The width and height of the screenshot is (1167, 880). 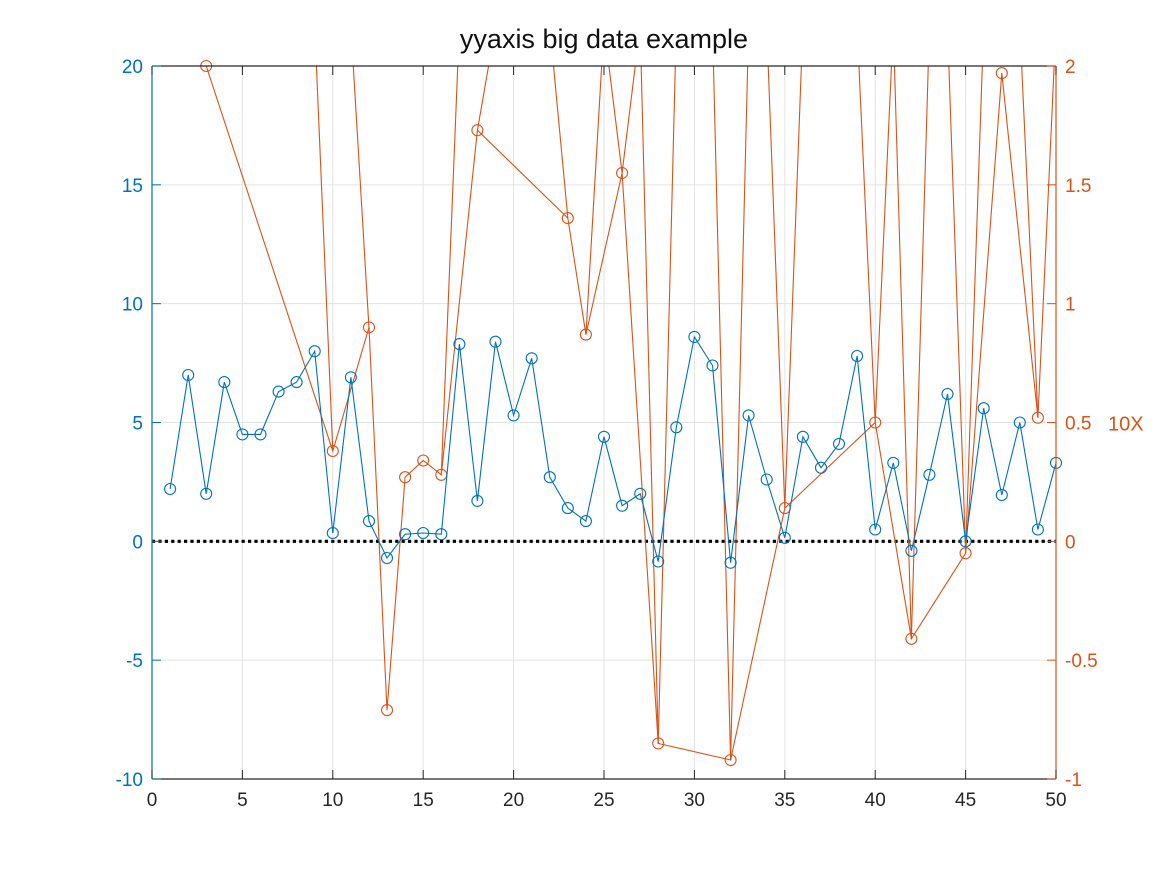 What do you see at coordinates (1073, 780) in the screenshot?
I see `right-y-tick-label: -1` at bounding box center [1073, 780].